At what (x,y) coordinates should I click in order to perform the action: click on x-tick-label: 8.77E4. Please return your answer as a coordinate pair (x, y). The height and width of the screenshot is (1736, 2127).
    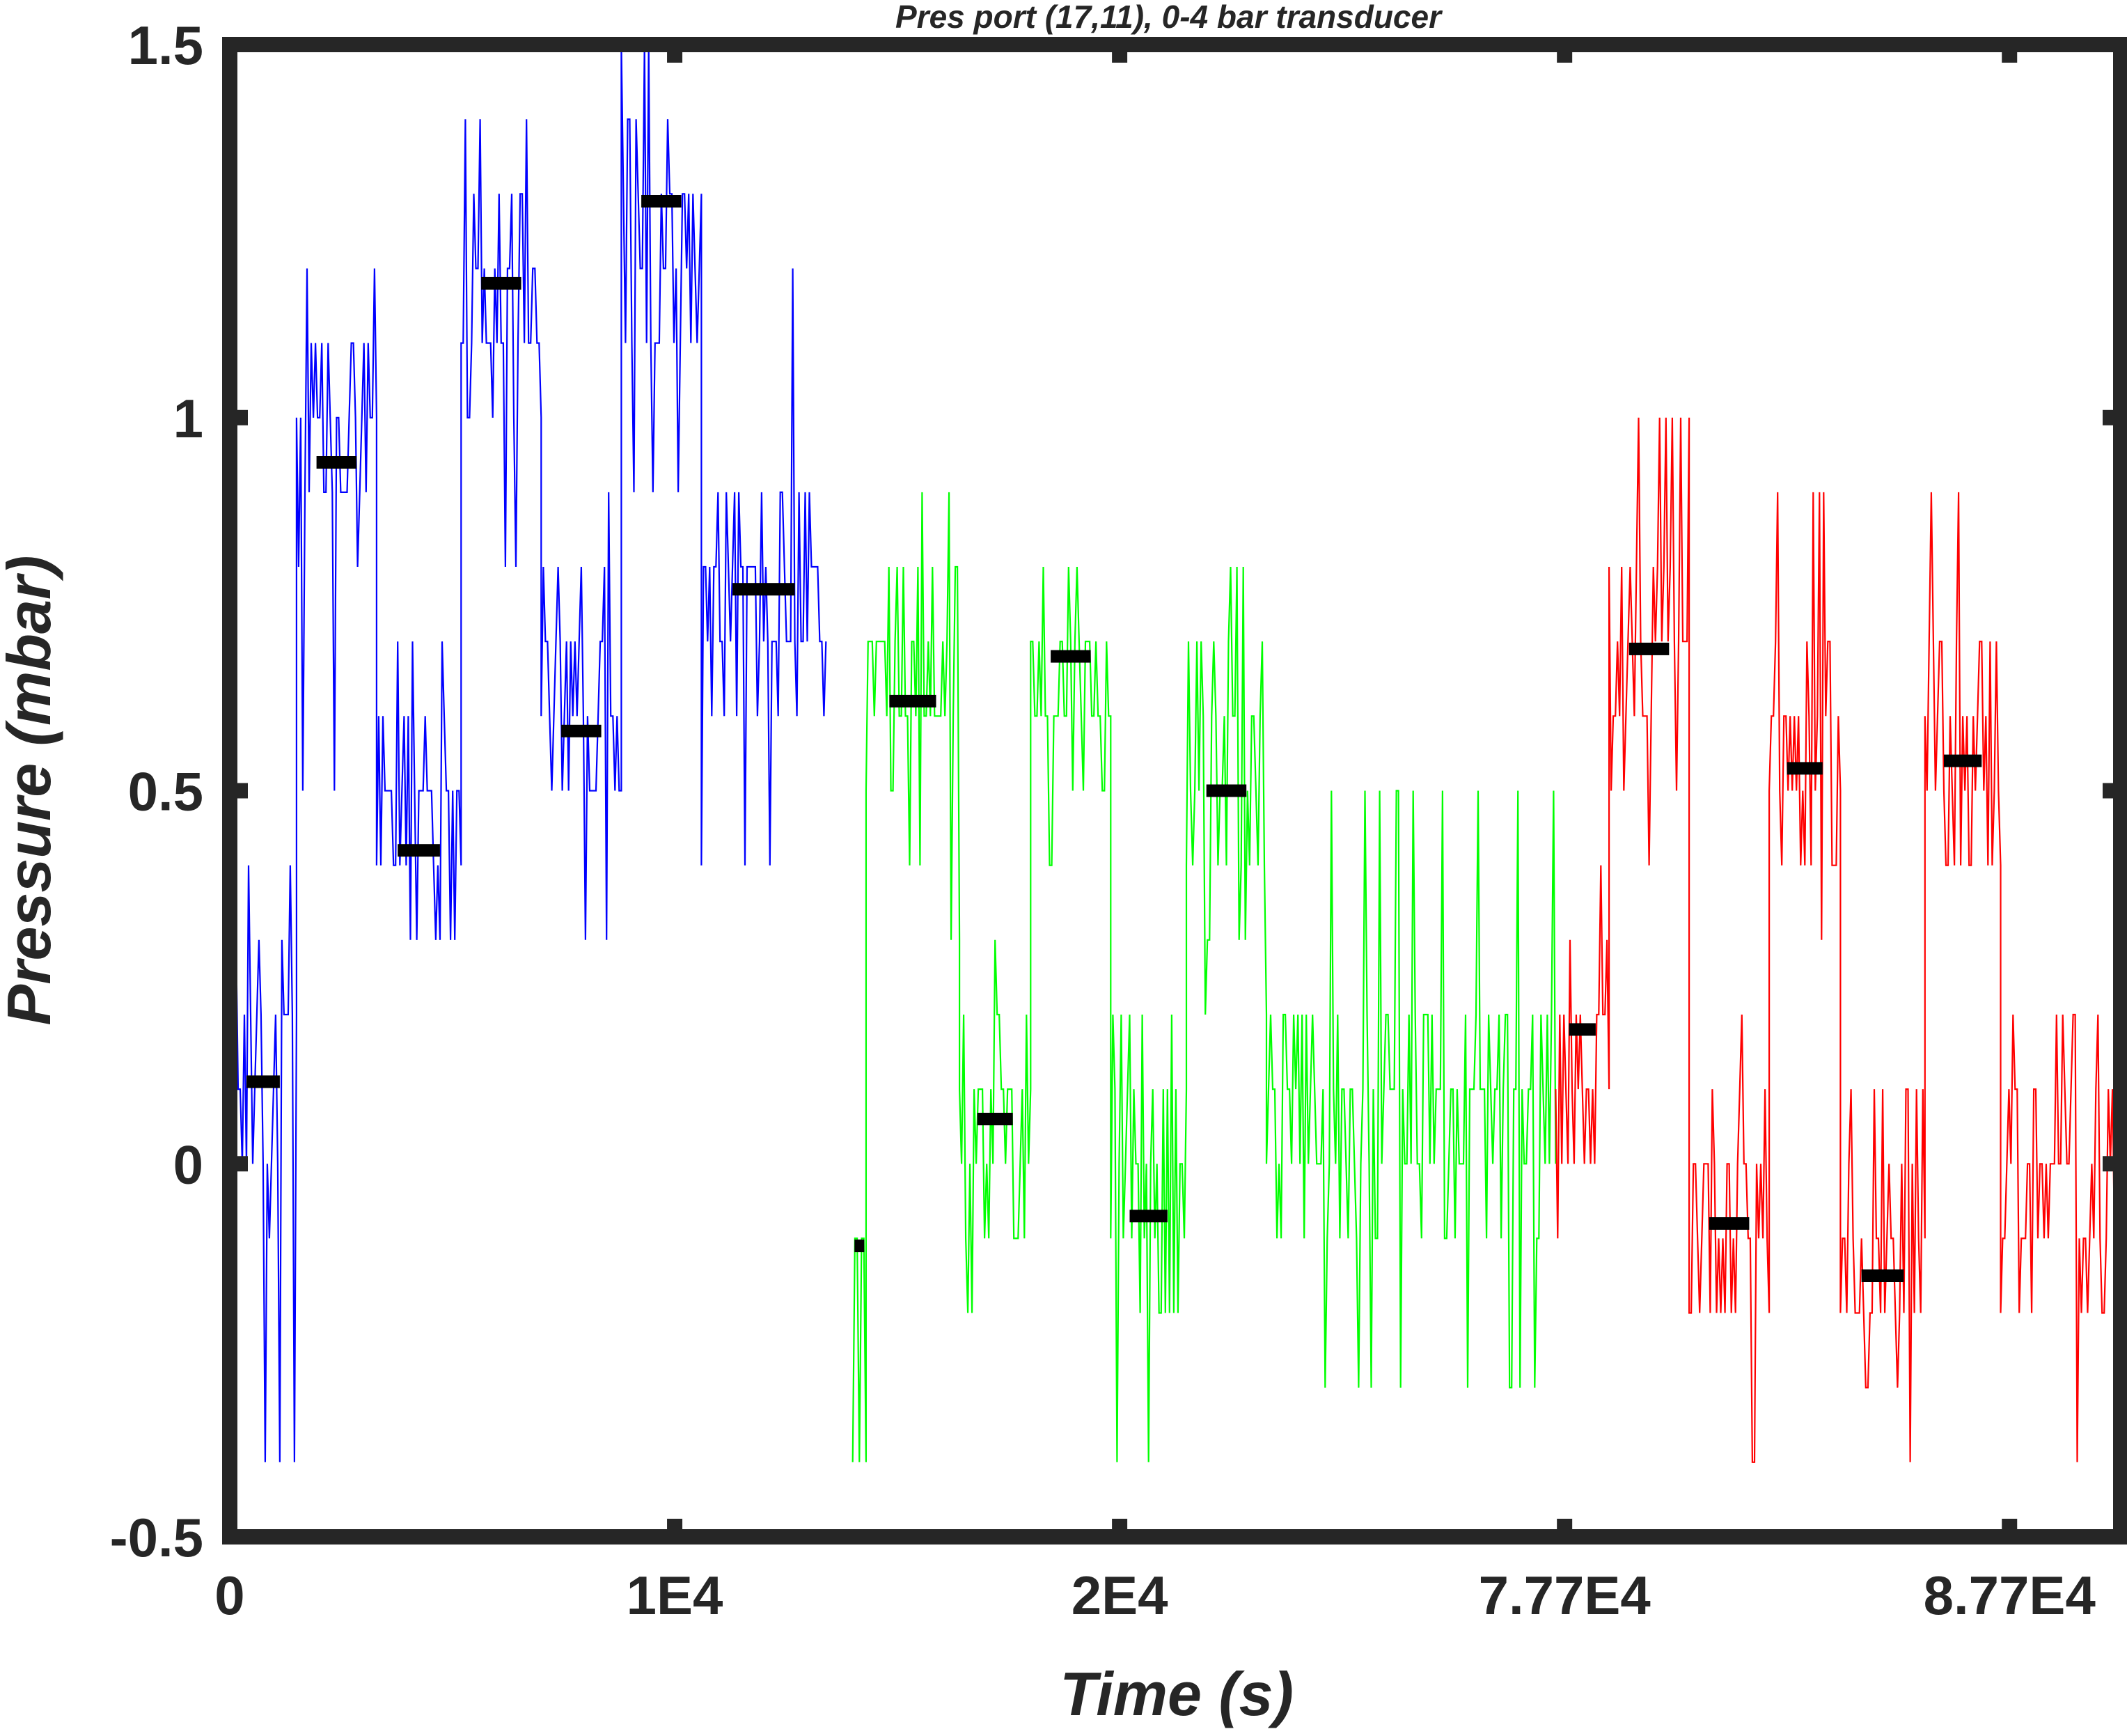
    Looking at the image, I should click on (2010, 1596).